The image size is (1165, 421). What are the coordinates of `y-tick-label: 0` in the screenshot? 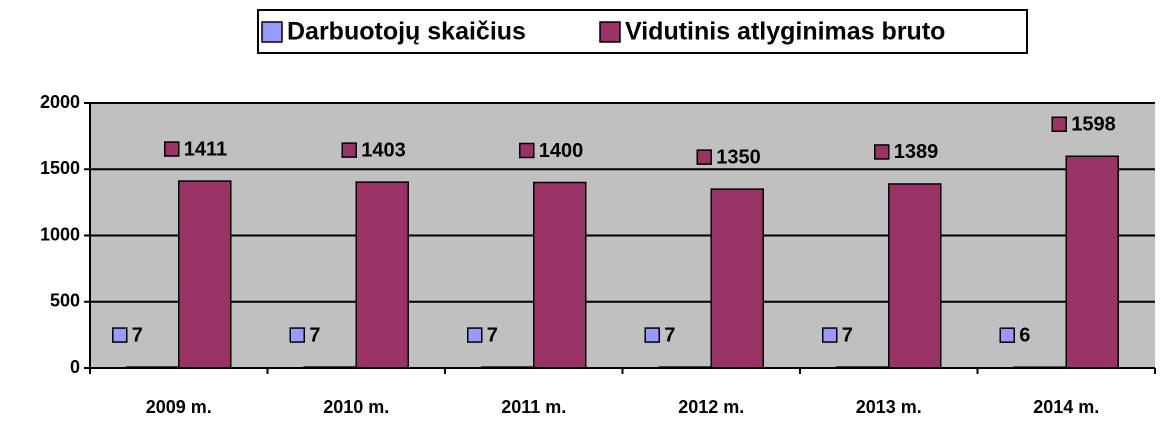 It's located at (75, 367).